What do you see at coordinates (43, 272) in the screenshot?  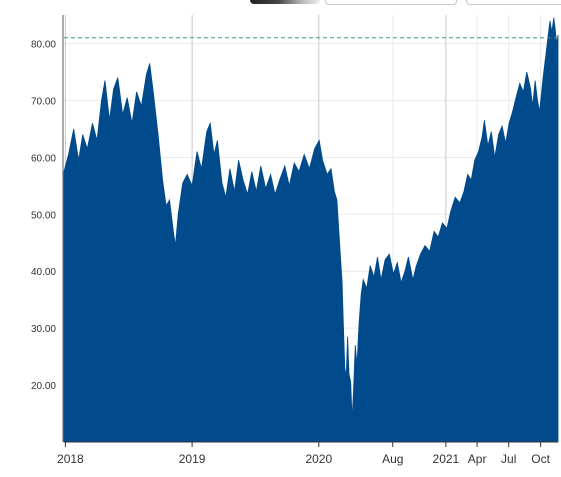 I see `y-tick-label: 40.00` at bounding box center [43, 272].